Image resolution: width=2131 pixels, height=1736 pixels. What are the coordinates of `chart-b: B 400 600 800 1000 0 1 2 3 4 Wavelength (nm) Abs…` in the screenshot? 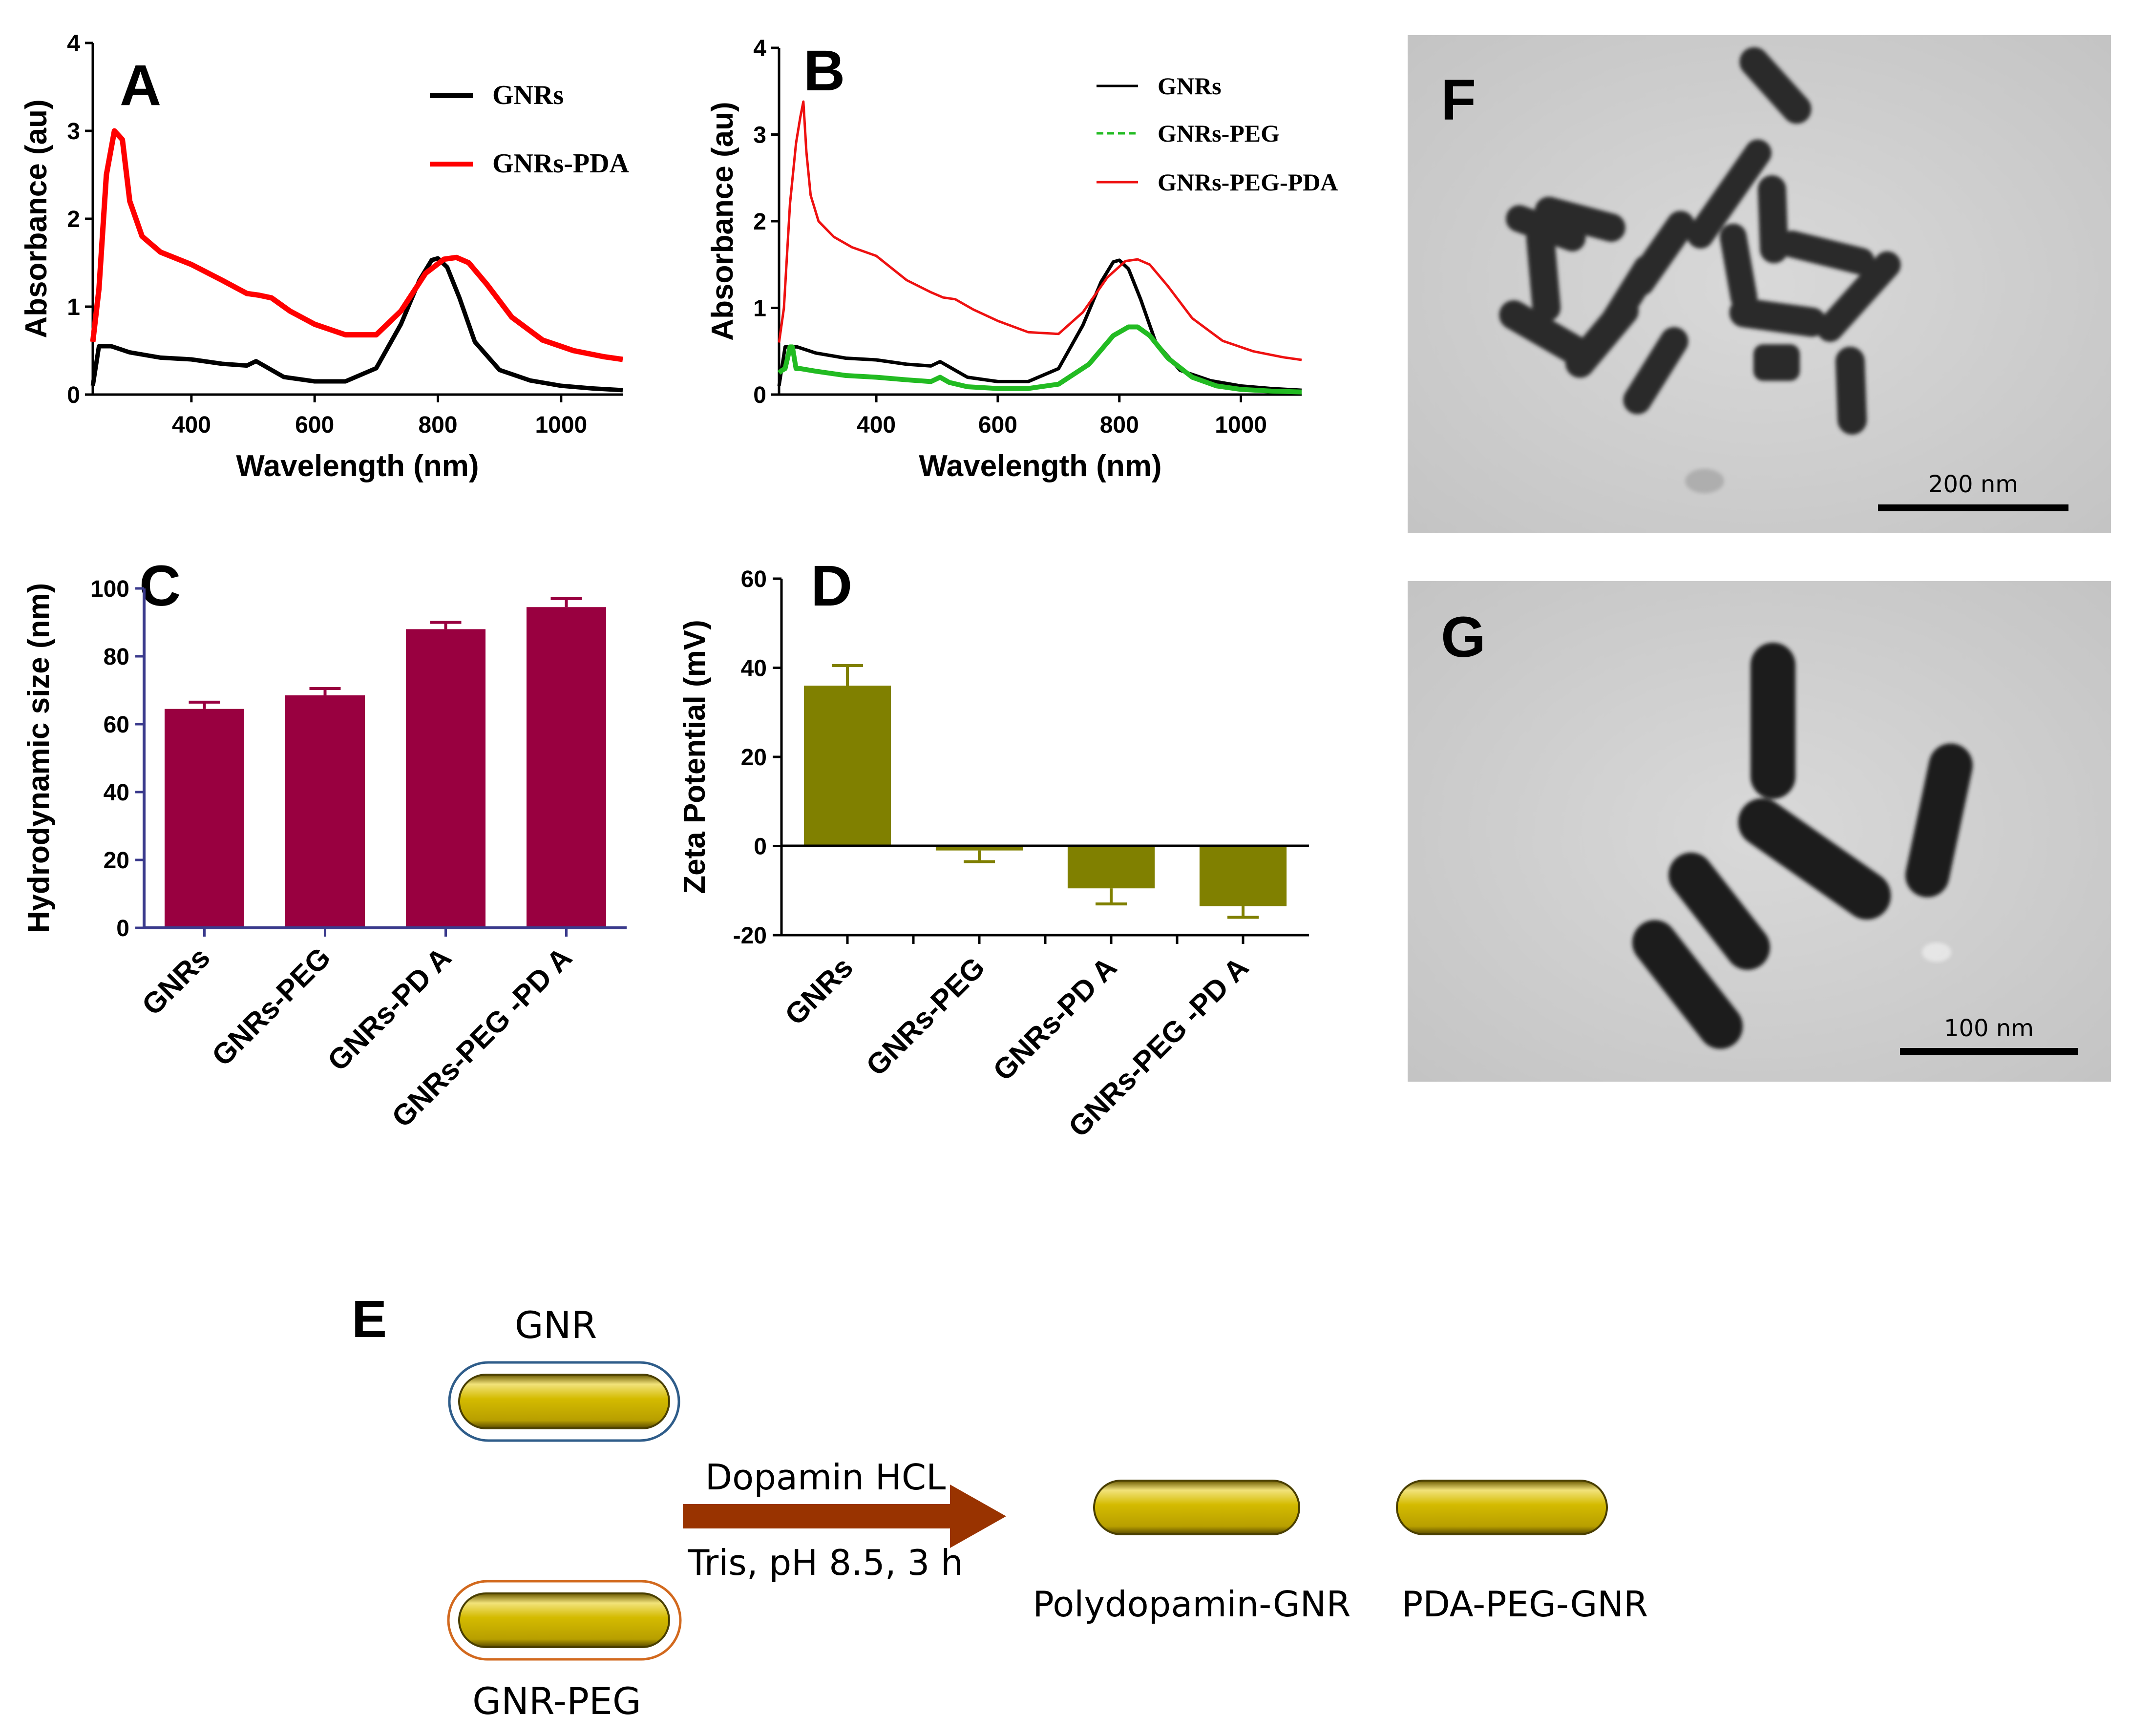 It's located at (1022, 259).